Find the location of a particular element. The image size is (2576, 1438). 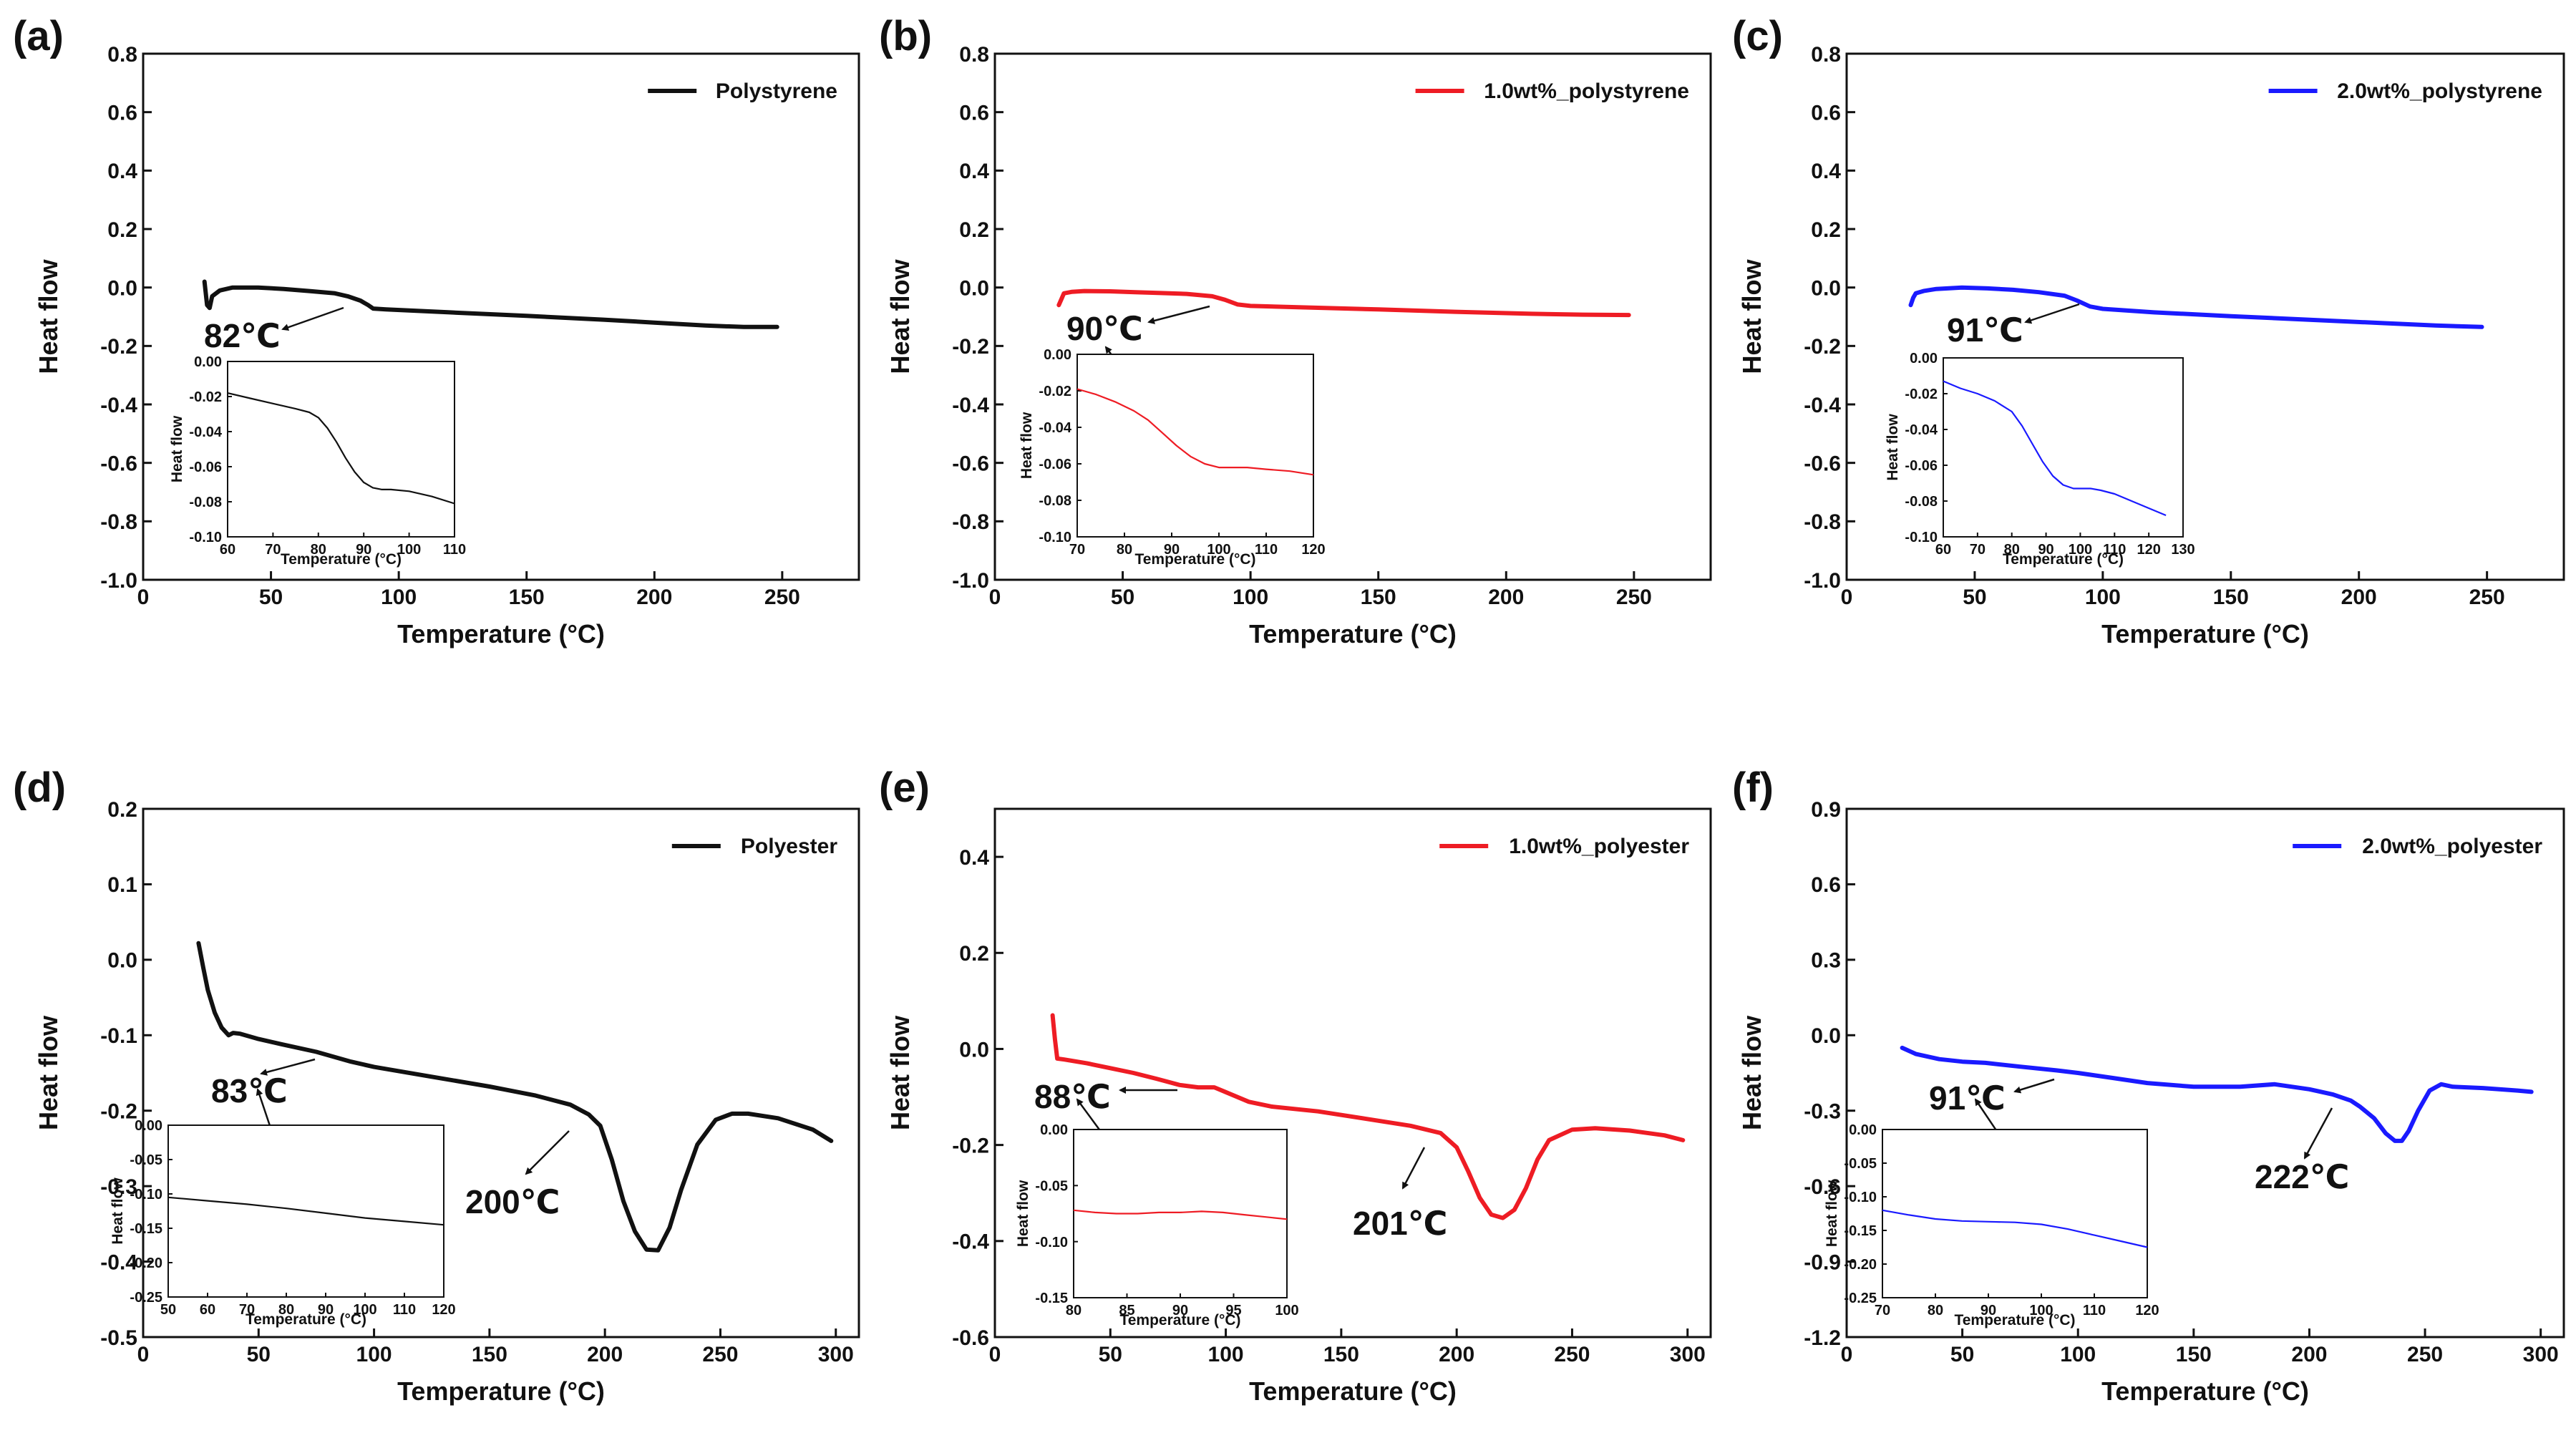

panel-label: (e) is located at coordinates (904, 787).